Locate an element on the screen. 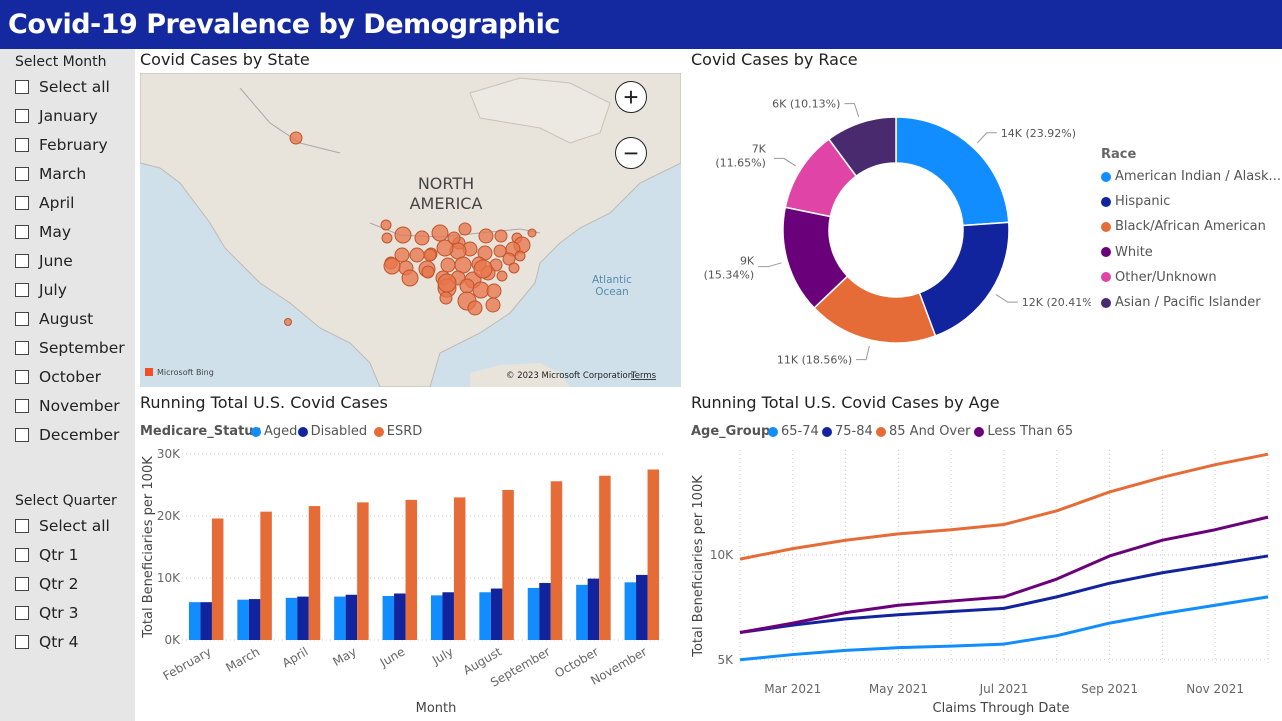  race-legend-item: Black/African American is located at coordinates (1183, 226).